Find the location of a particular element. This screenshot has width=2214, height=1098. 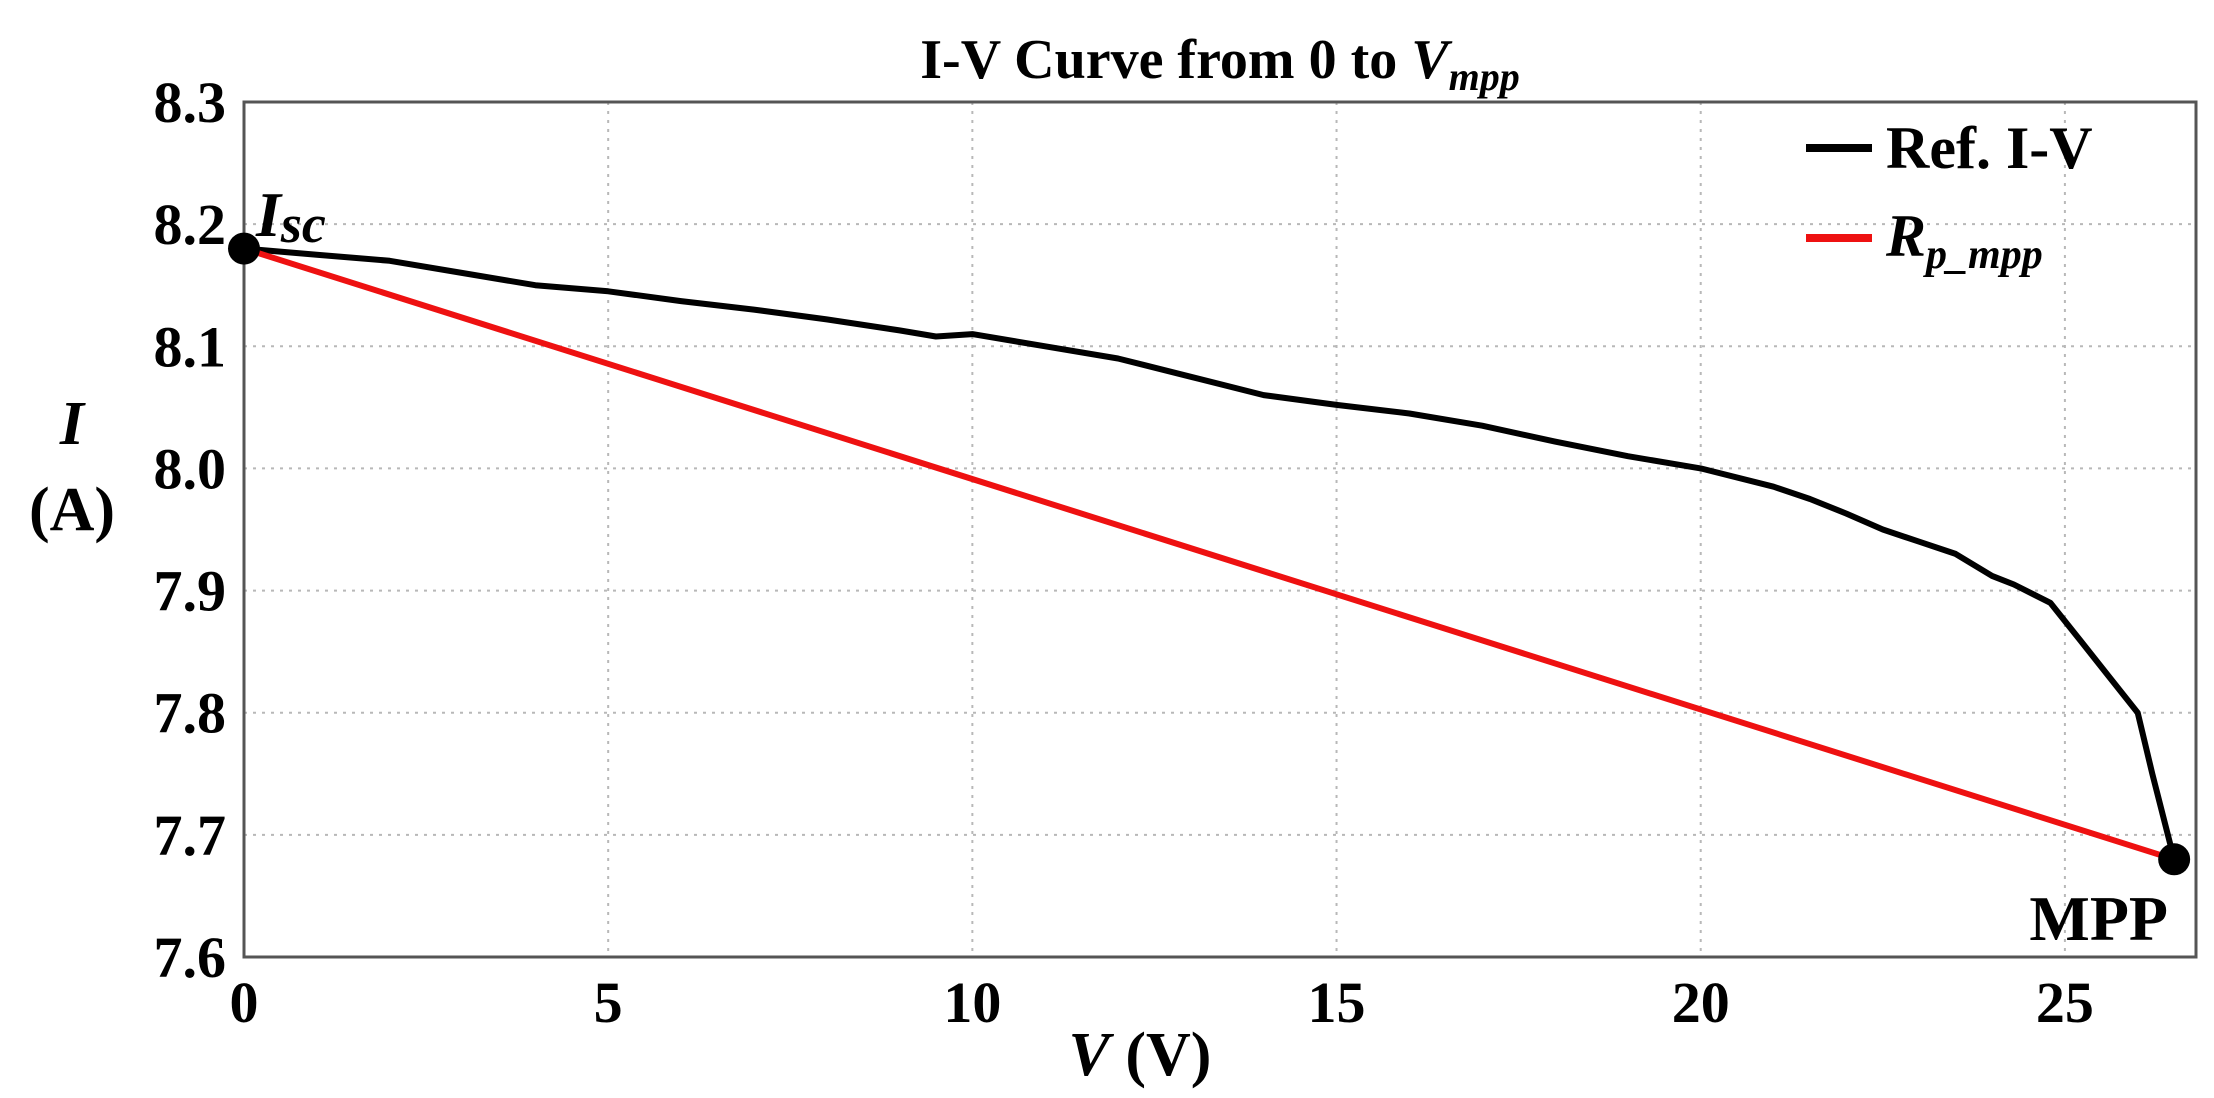

y-tick-label: 7.9 is located at coordinates (190, 591).